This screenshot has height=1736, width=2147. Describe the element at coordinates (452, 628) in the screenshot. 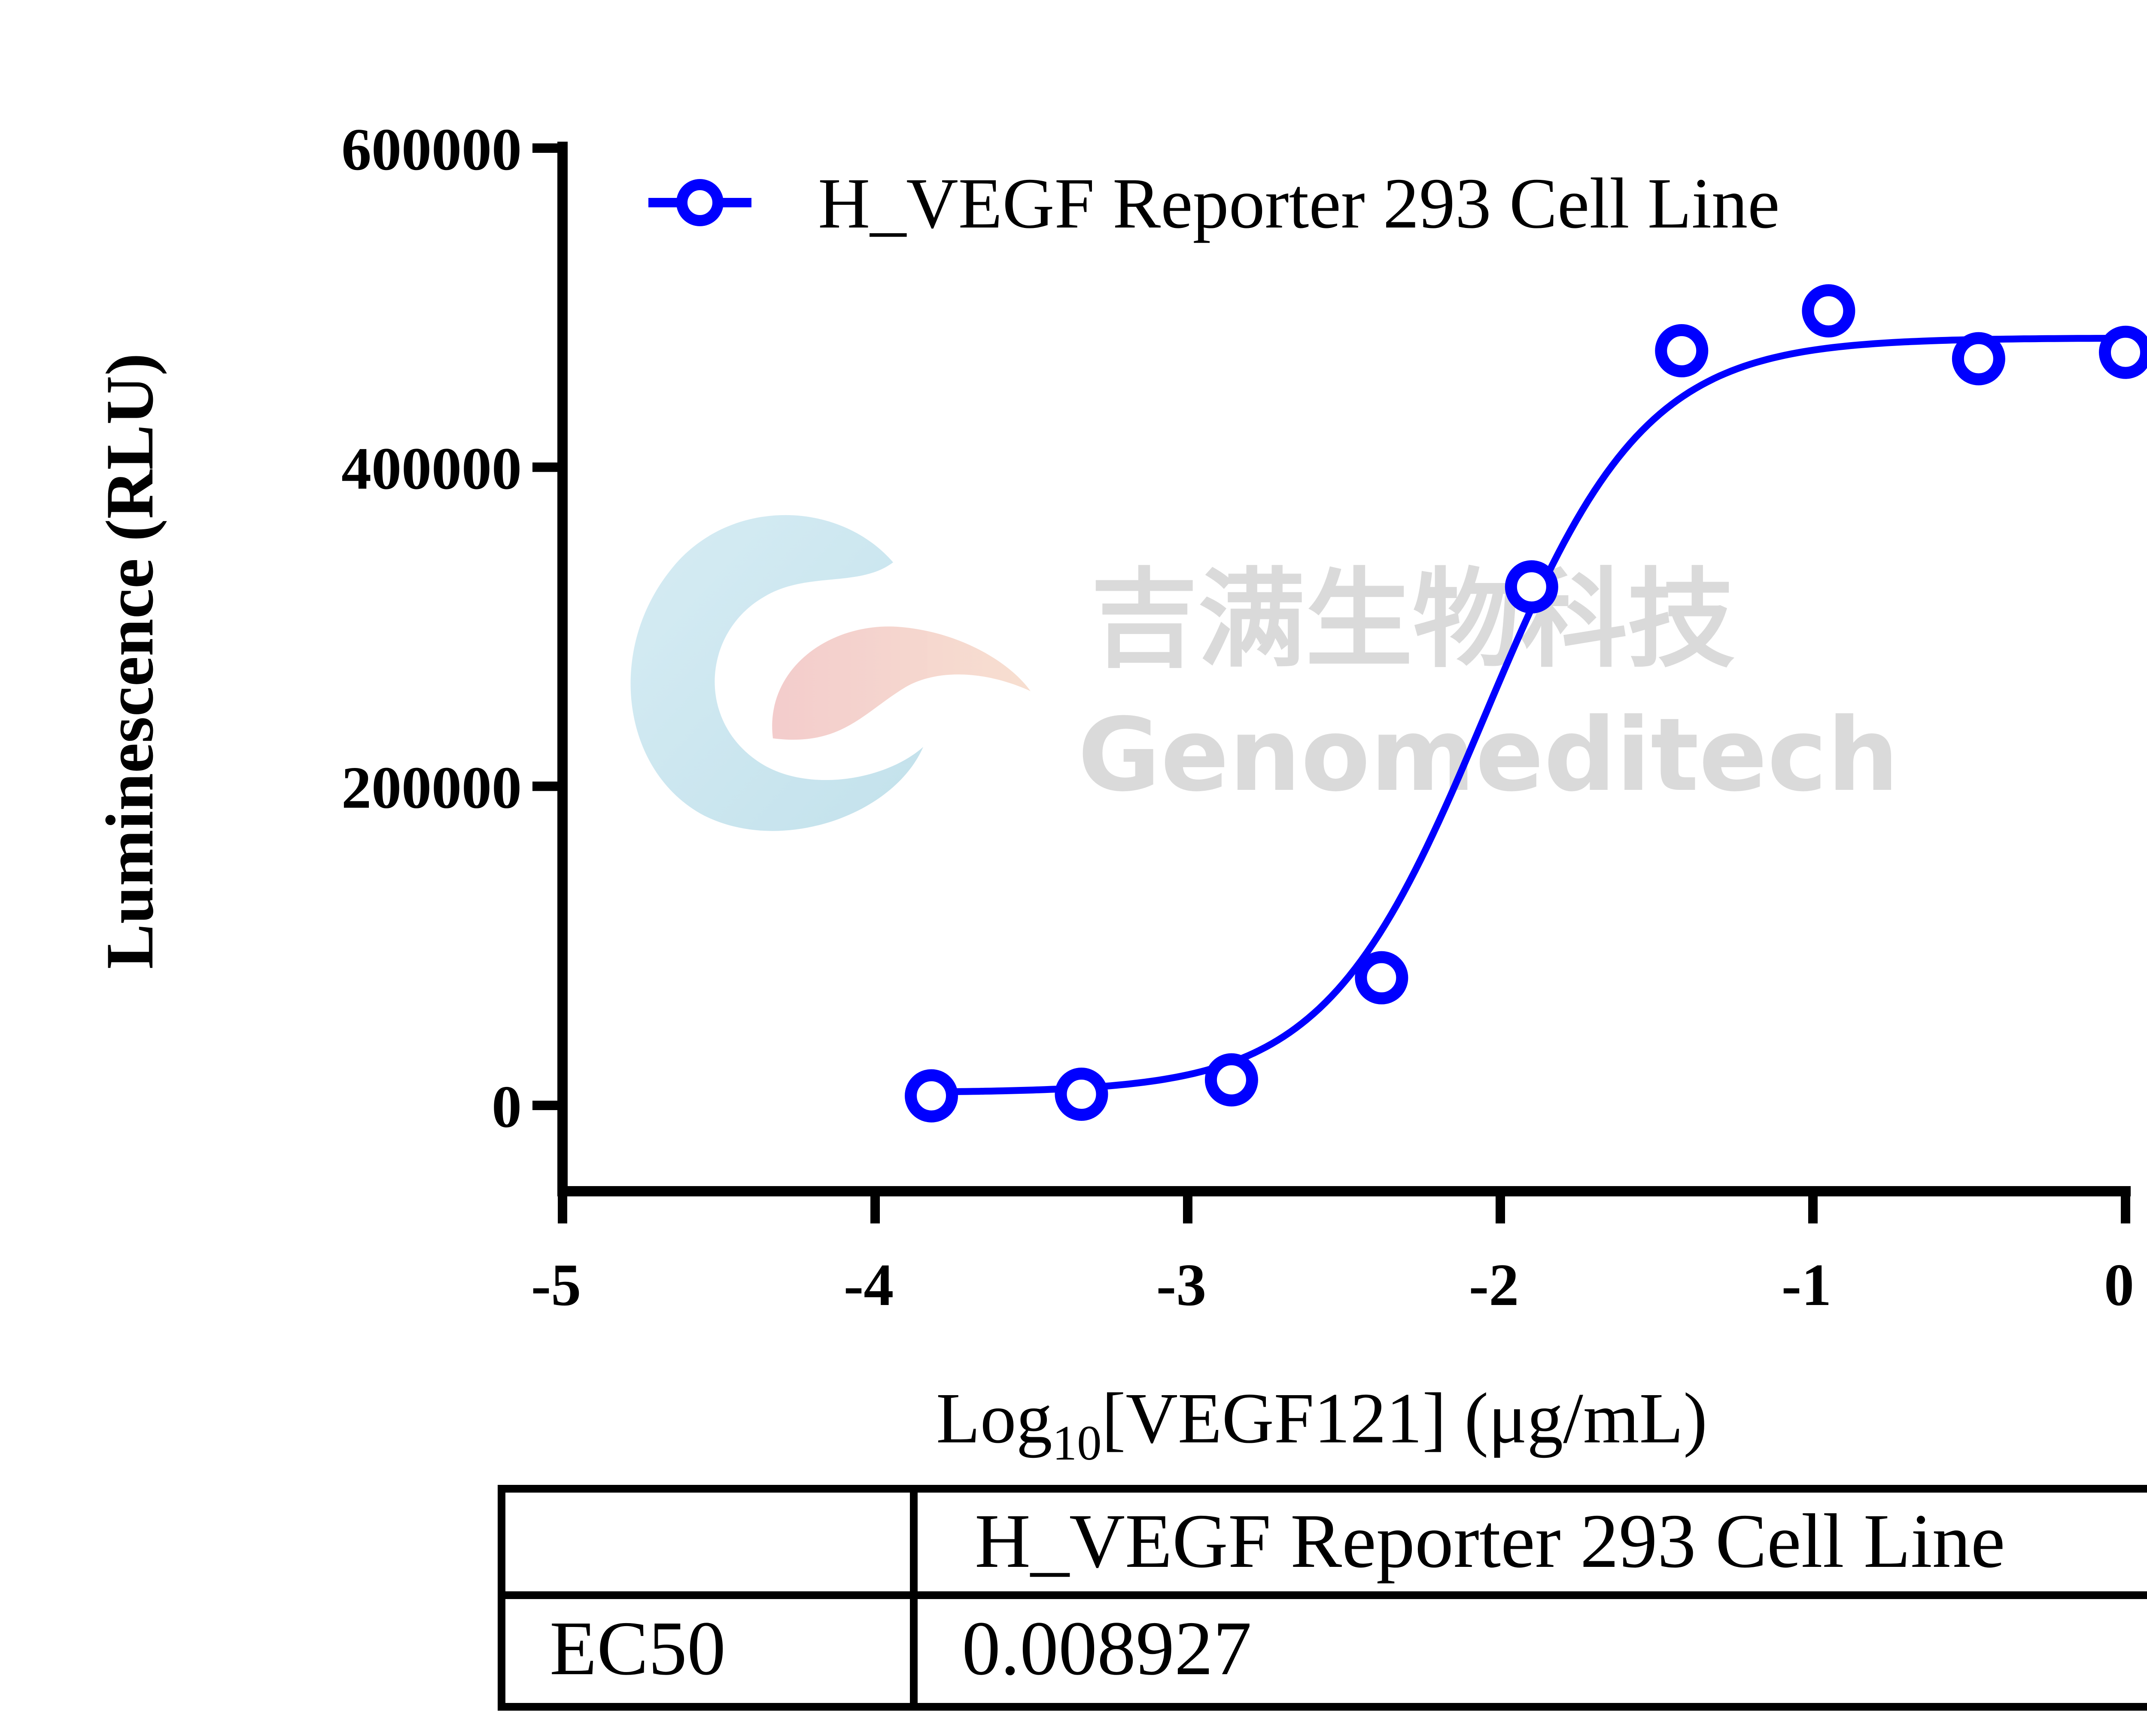

I see `y-ticks: 0 200000 400000 600000` at that location.